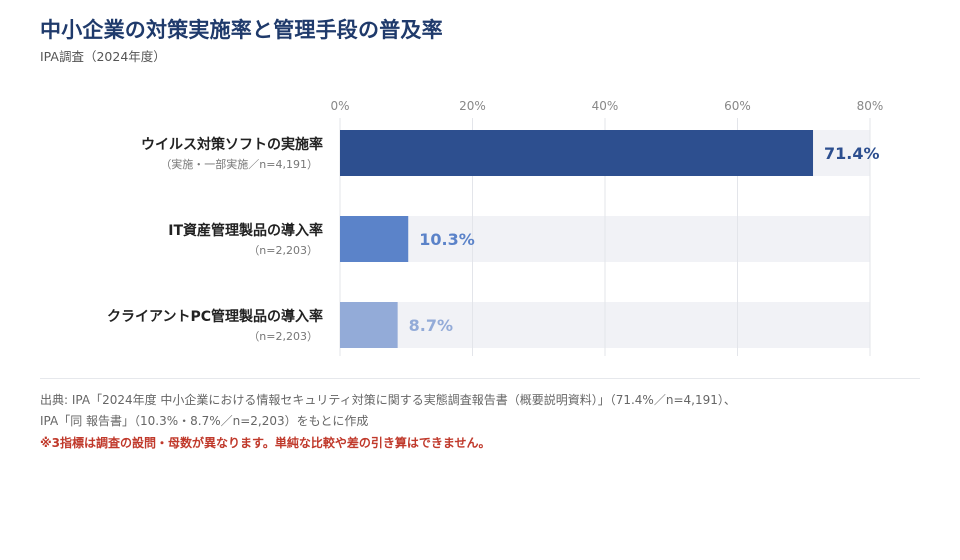 Image resolution: width=960 pixels, height=560 pixels. What do you see at coordinates (215, 316) in the screenshot?
I see `category-label: クライアントPC管理製品の導入率` at bounding box center [215, 316].